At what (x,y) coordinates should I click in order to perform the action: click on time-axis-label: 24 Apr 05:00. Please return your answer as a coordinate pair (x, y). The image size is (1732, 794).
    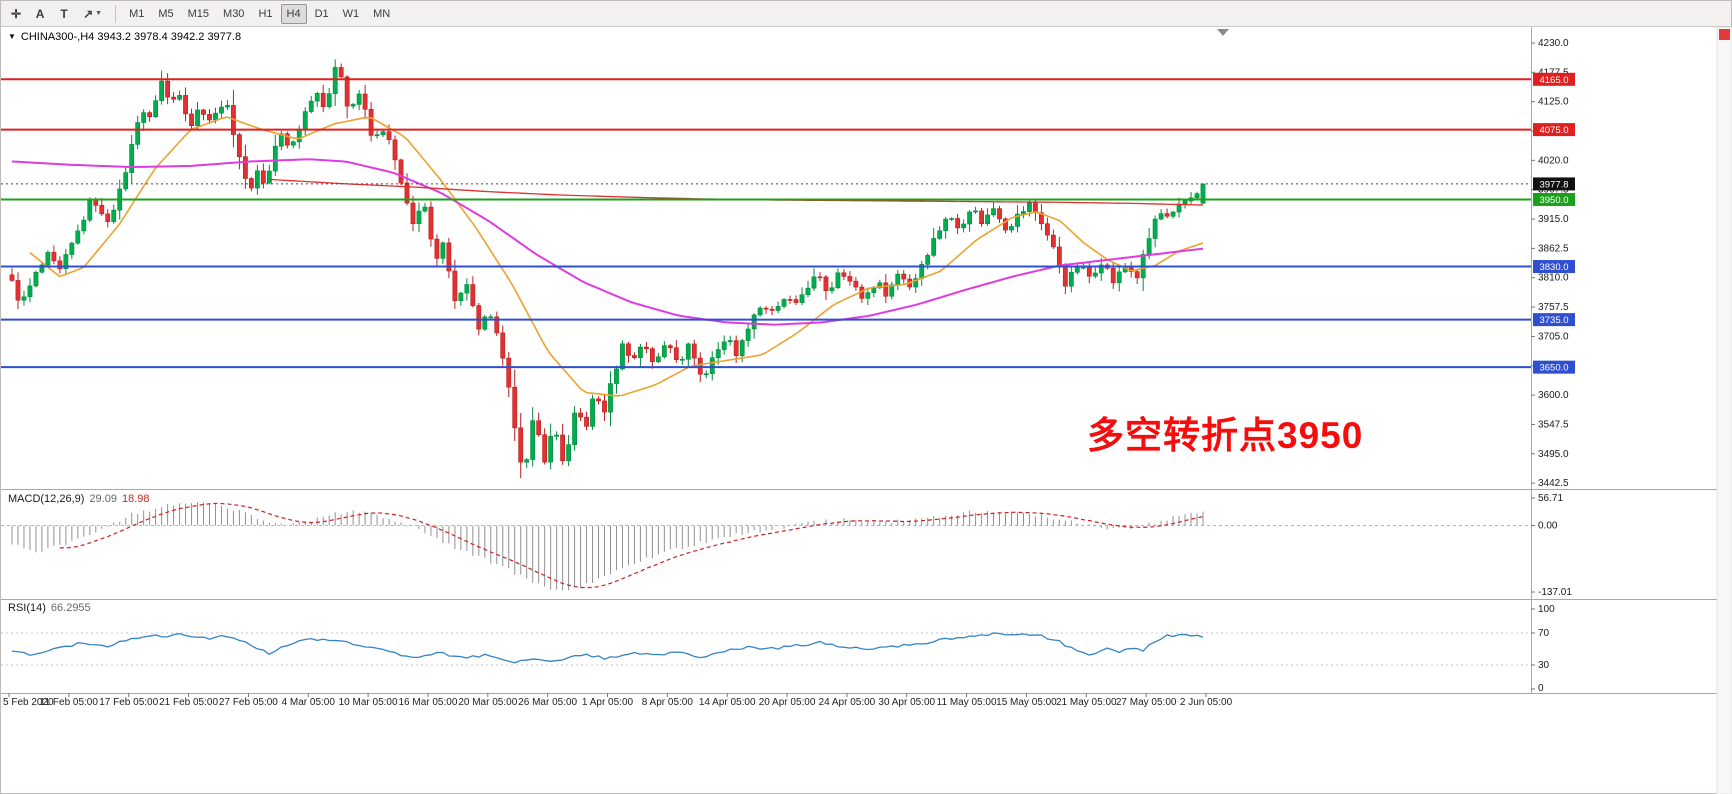
    Looking at the image, I should click on (847, 702).